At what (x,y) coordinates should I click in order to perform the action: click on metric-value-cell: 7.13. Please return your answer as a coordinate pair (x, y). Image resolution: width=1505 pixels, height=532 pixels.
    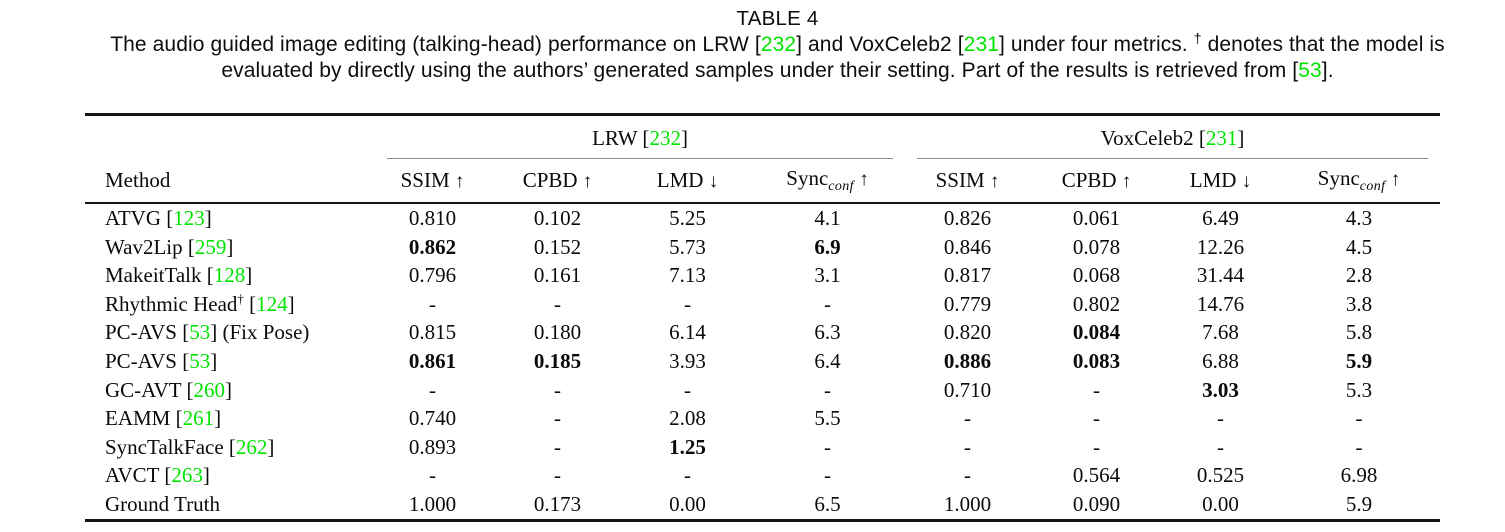
    Looking at the image, I should click on (687, 275).